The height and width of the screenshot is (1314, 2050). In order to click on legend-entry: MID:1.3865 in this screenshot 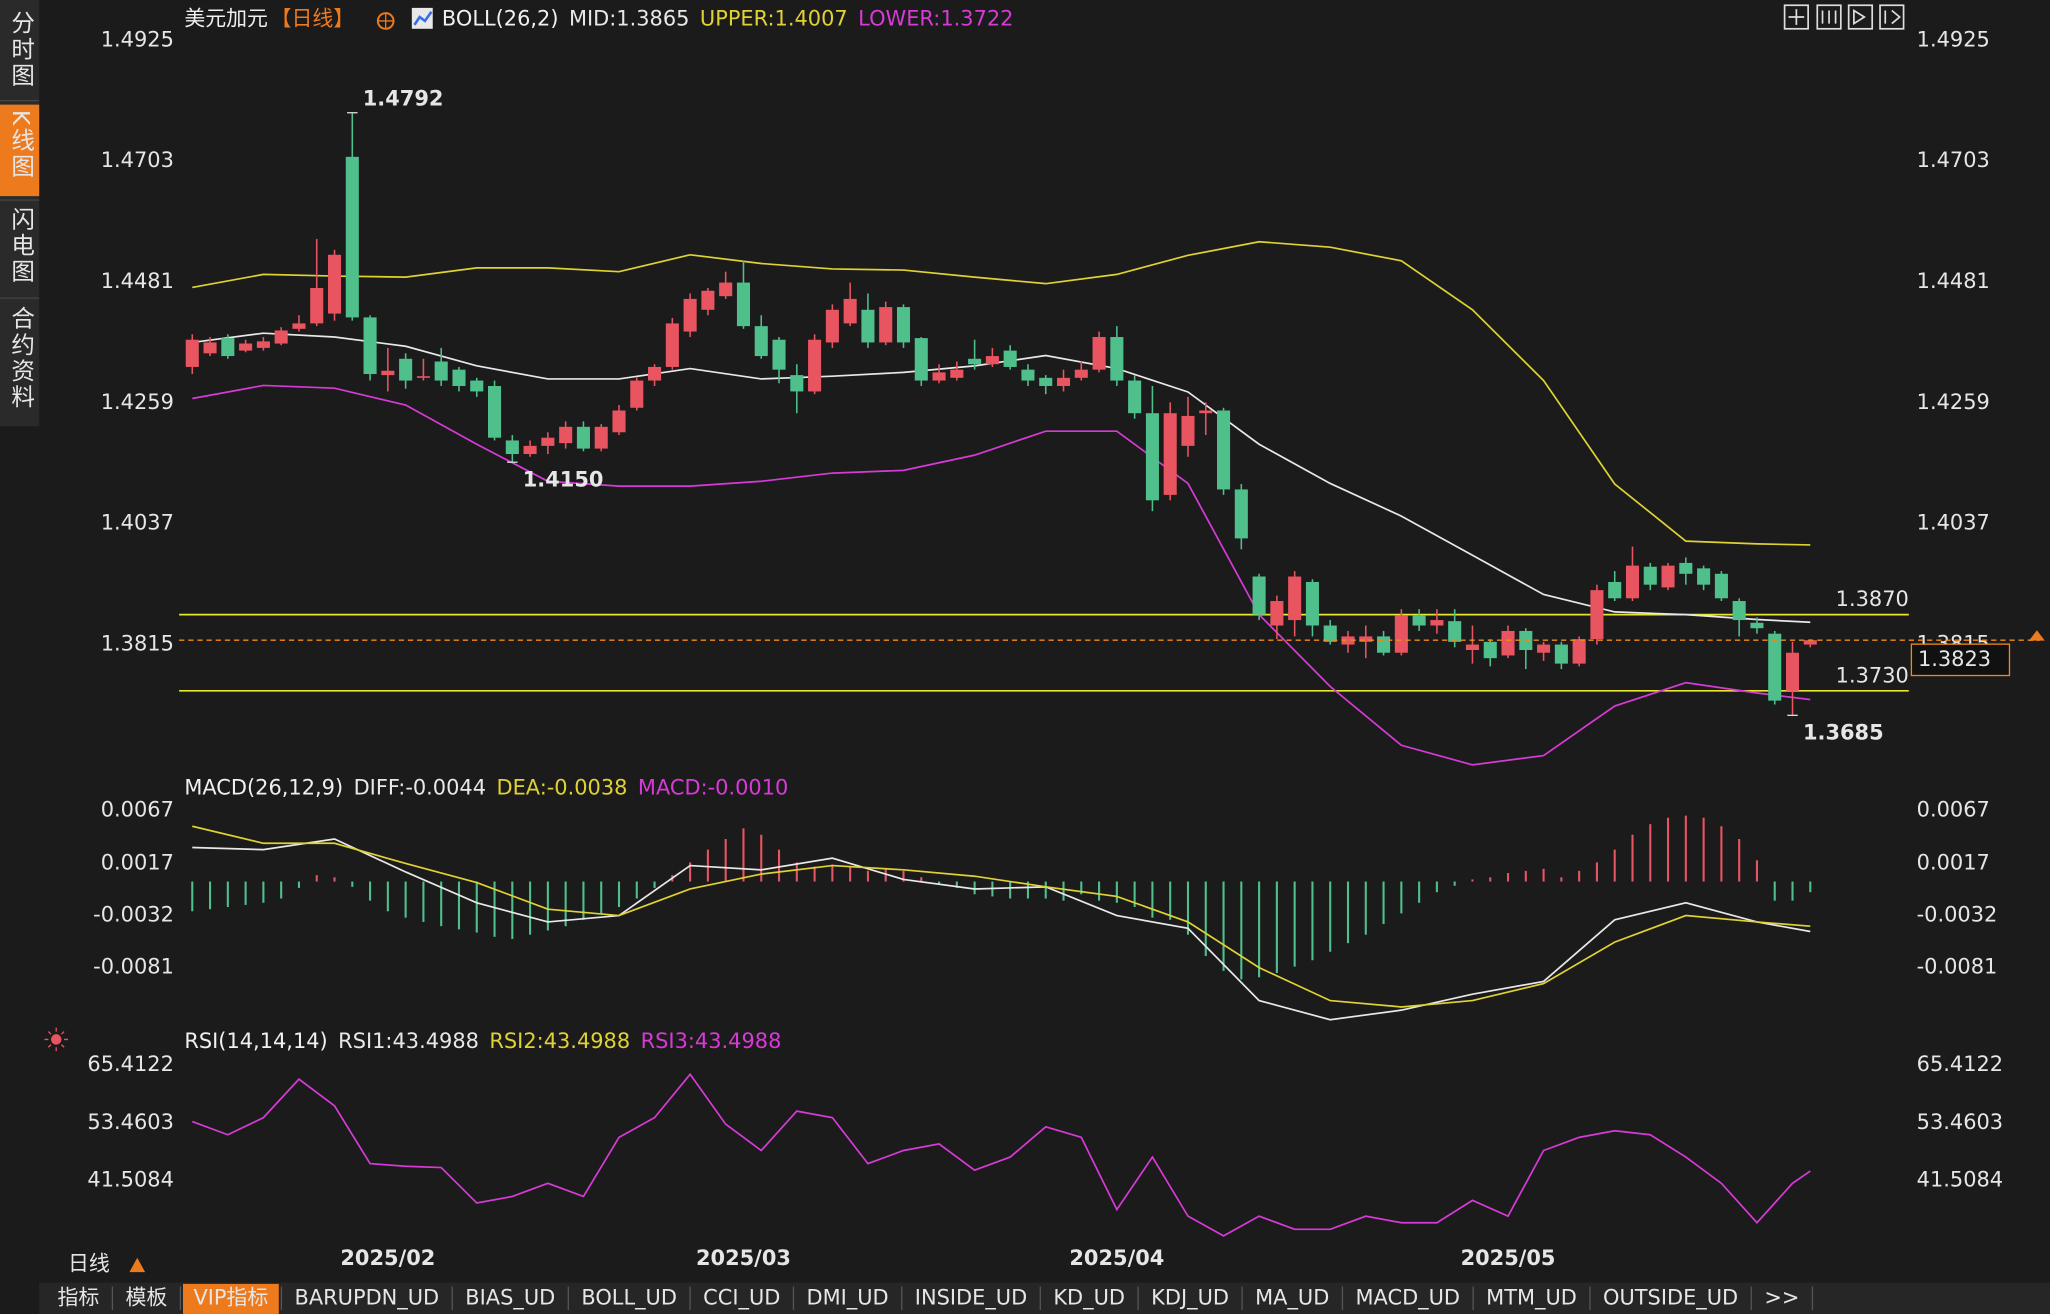, I will do `click(629, 19)`.